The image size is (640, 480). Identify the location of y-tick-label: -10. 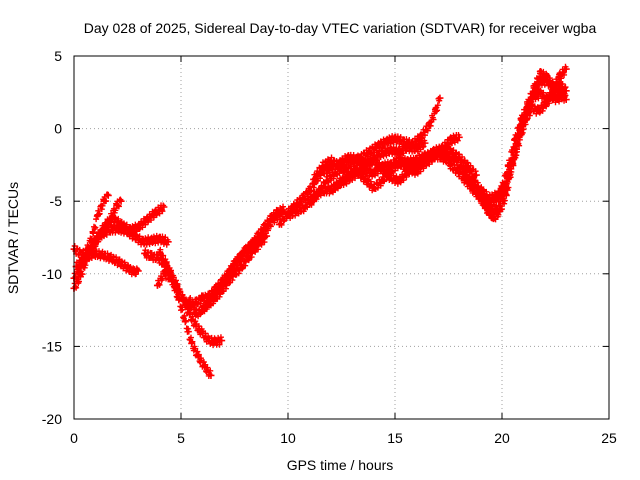
(52, 274).